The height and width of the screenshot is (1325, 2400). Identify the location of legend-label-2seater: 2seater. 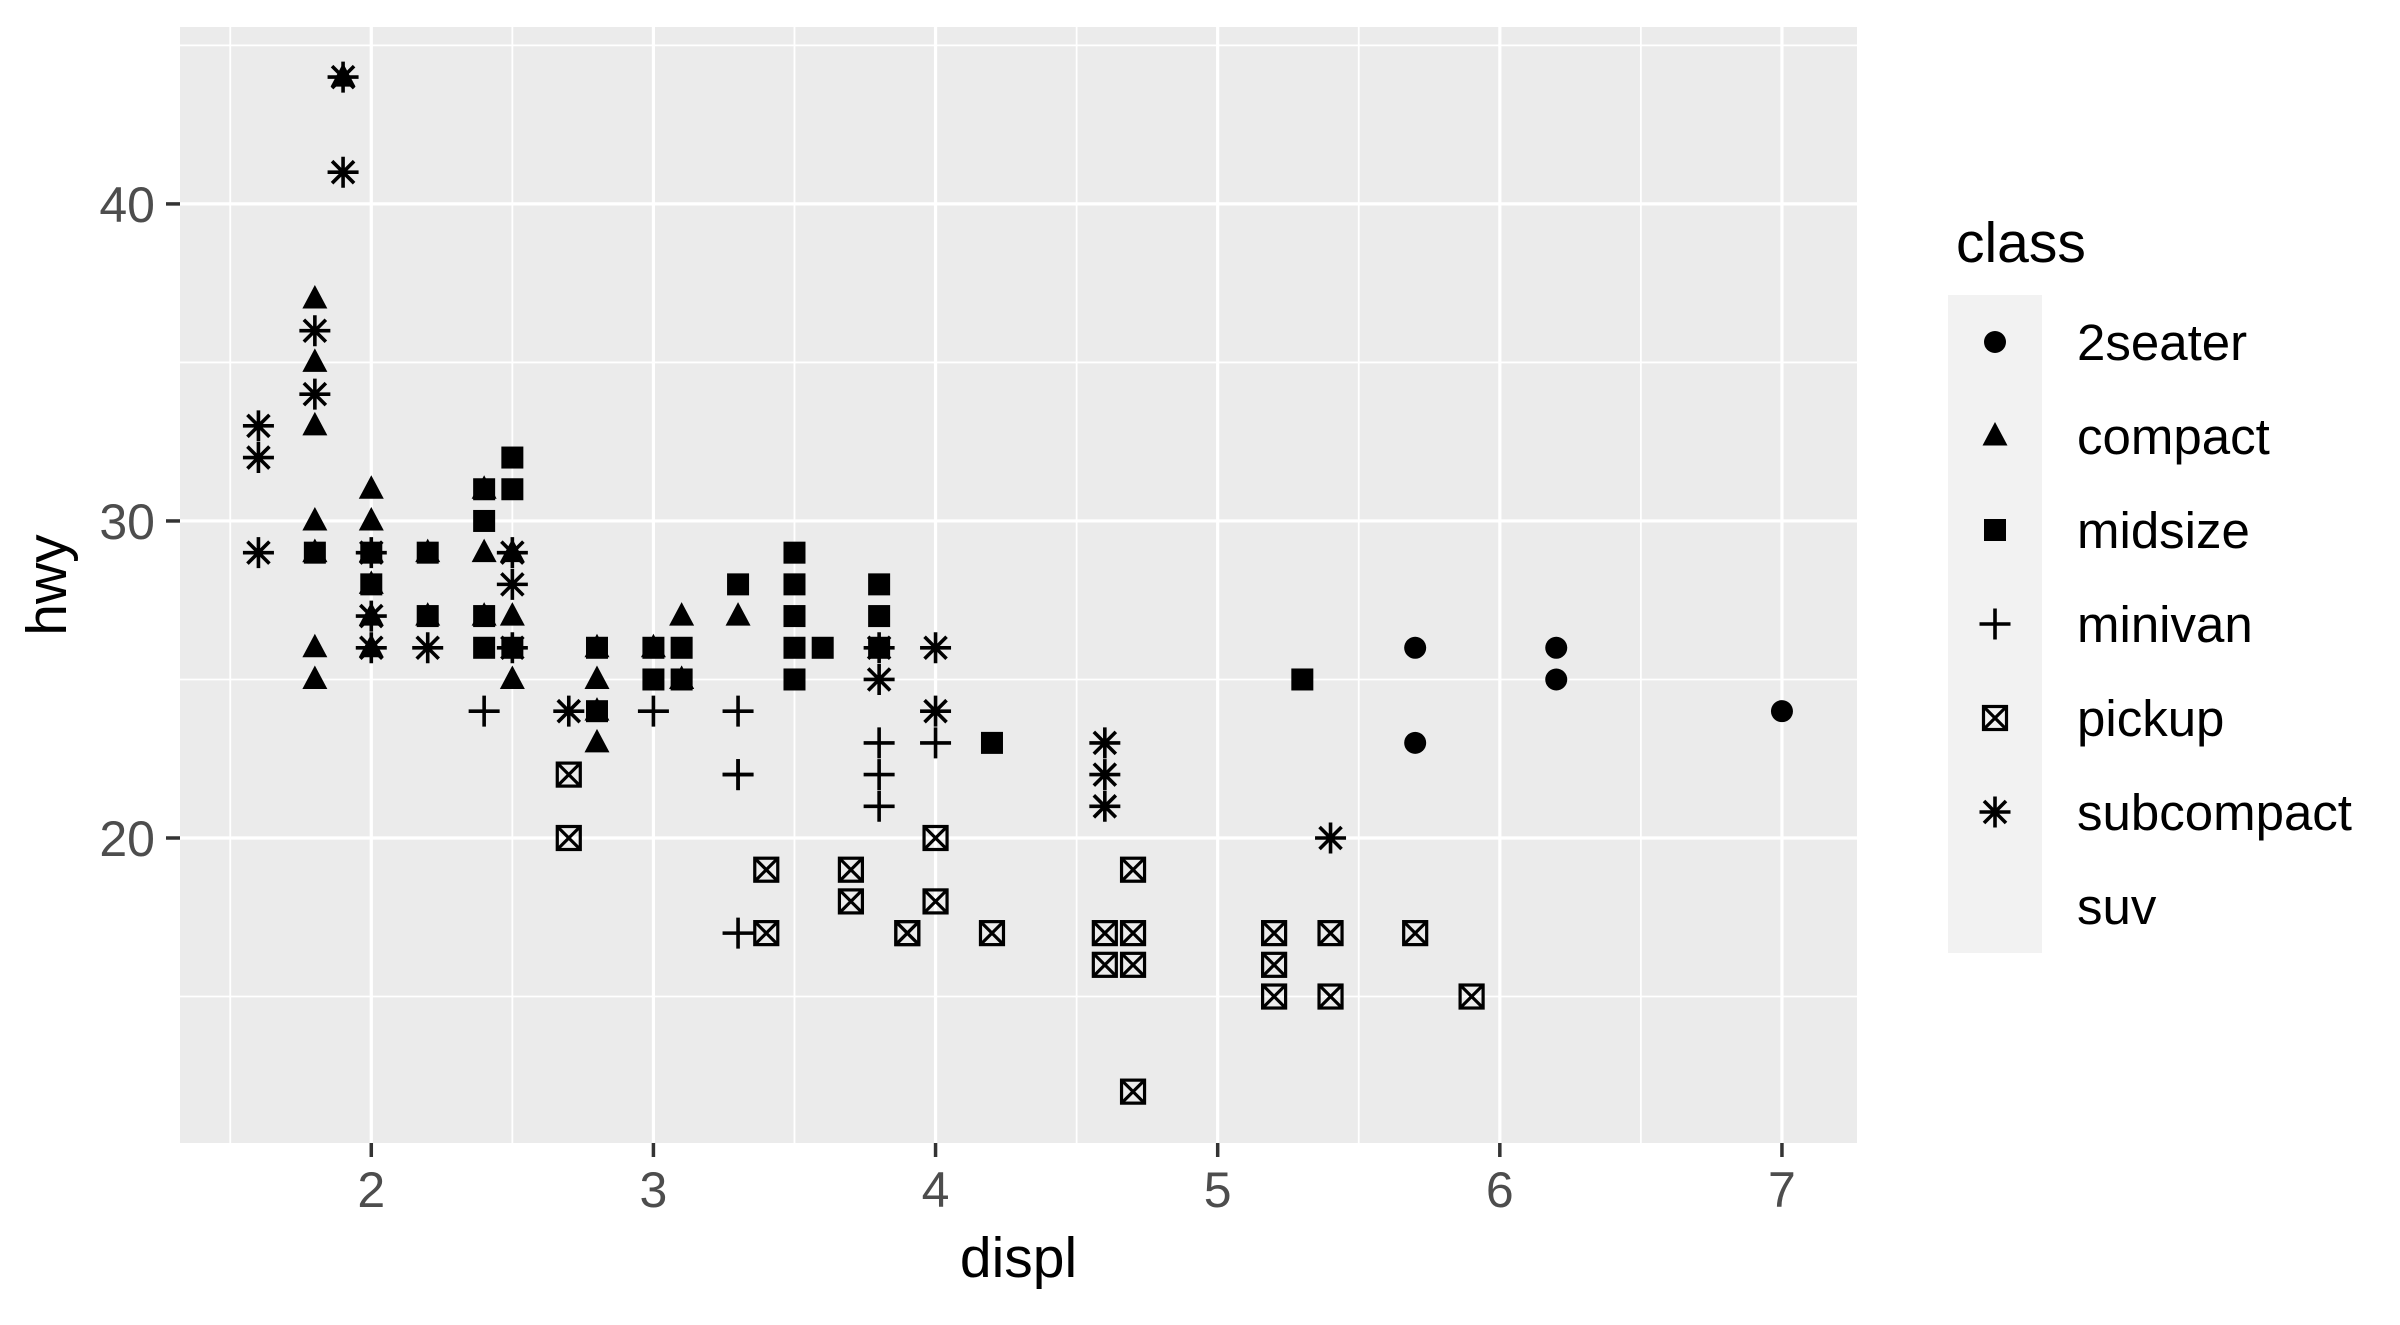
(2162, 342).